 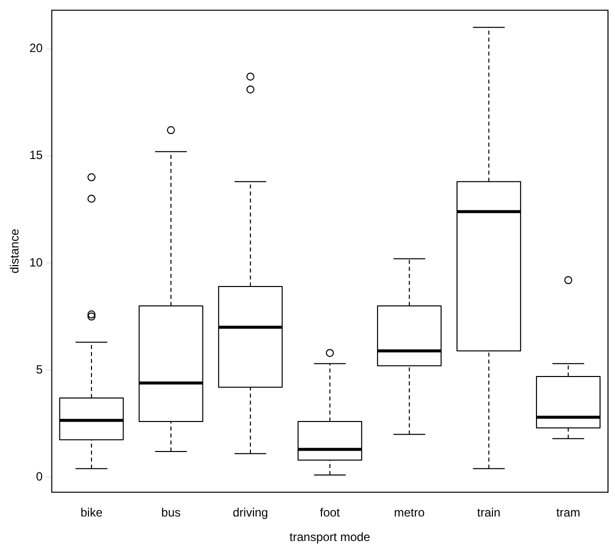 I want to click on x-tick-label: tram, so click(x=568, y=513).